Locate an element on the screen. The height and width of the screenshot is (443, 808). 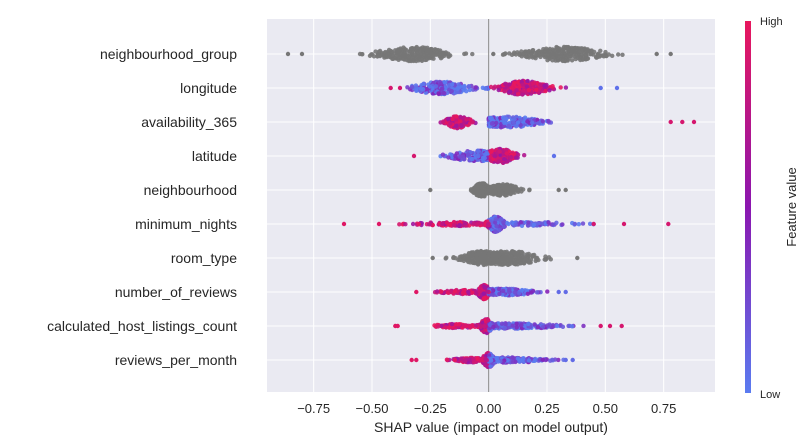
colorbar-high-label: High is located at coordinates (771, 22).